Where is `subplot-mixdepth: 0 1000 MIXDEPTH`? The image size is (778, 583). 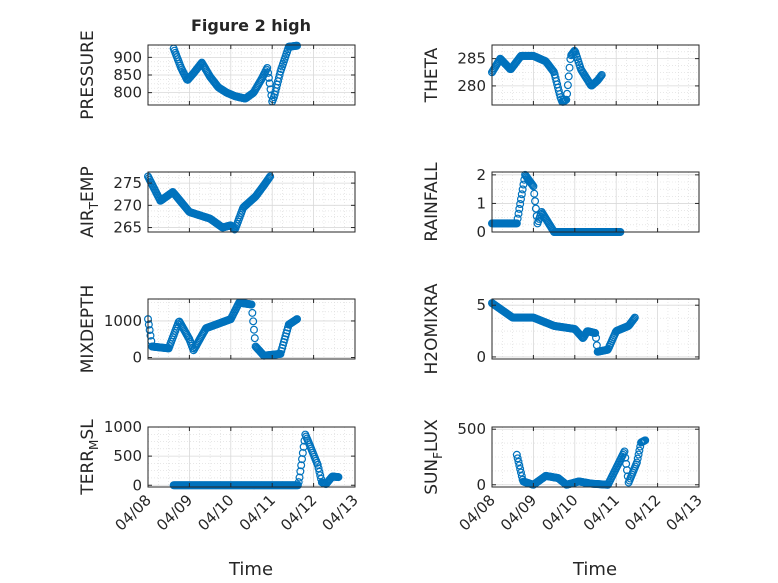 subplot-mixdepth: 0 1000 MIXDEPTH is located at coordinates (217, 329).